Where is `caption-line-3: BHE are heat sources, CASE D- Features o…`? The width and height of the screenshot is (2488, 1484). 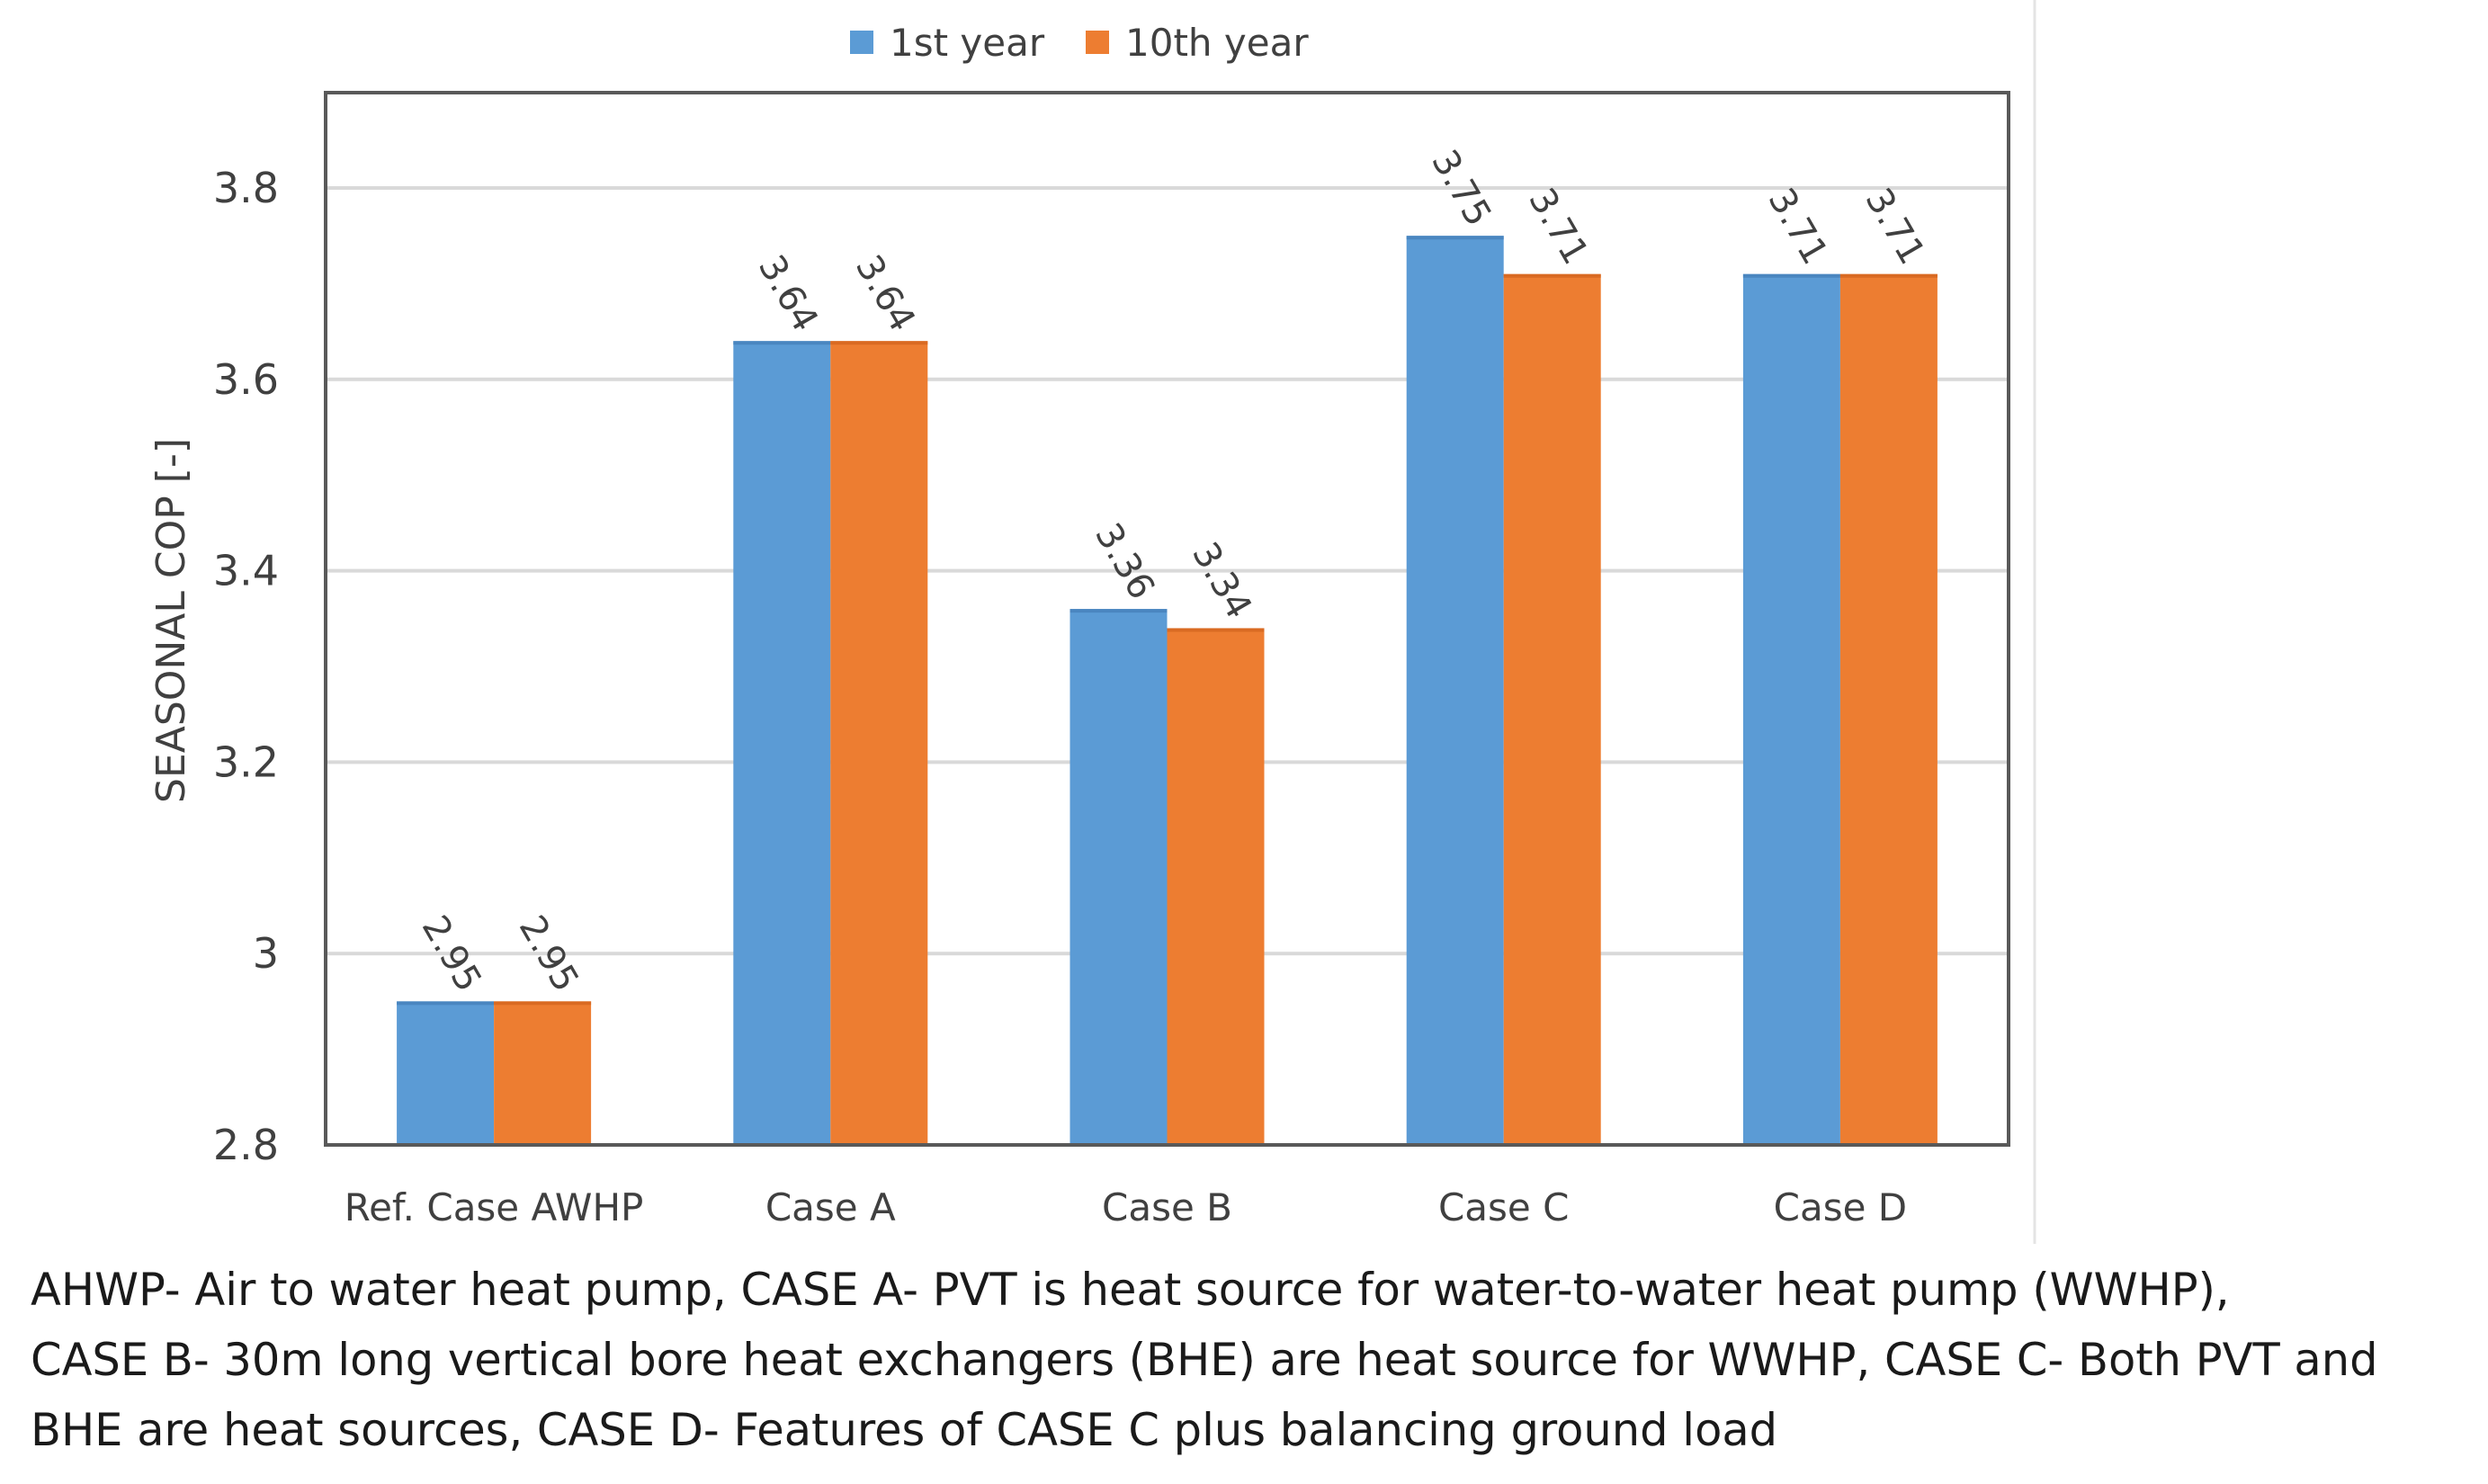 caption-line-3: BHE are heat sources, CASE D- Features o… is located at coordinates (904, 1430).